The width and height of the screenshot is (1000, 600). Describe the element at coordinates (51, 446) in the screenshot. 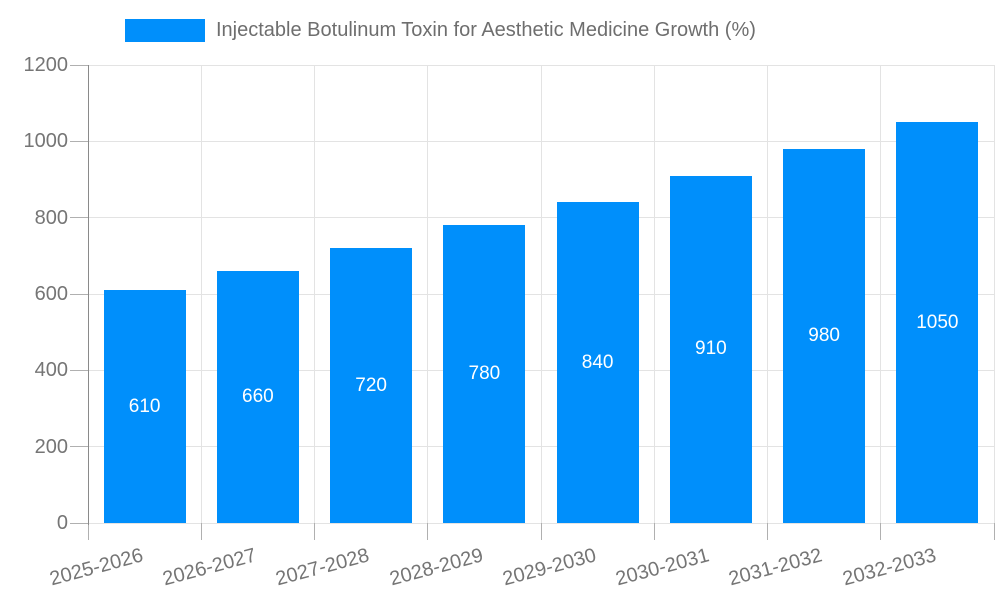

I see `y-axis-label: 200` at that location.